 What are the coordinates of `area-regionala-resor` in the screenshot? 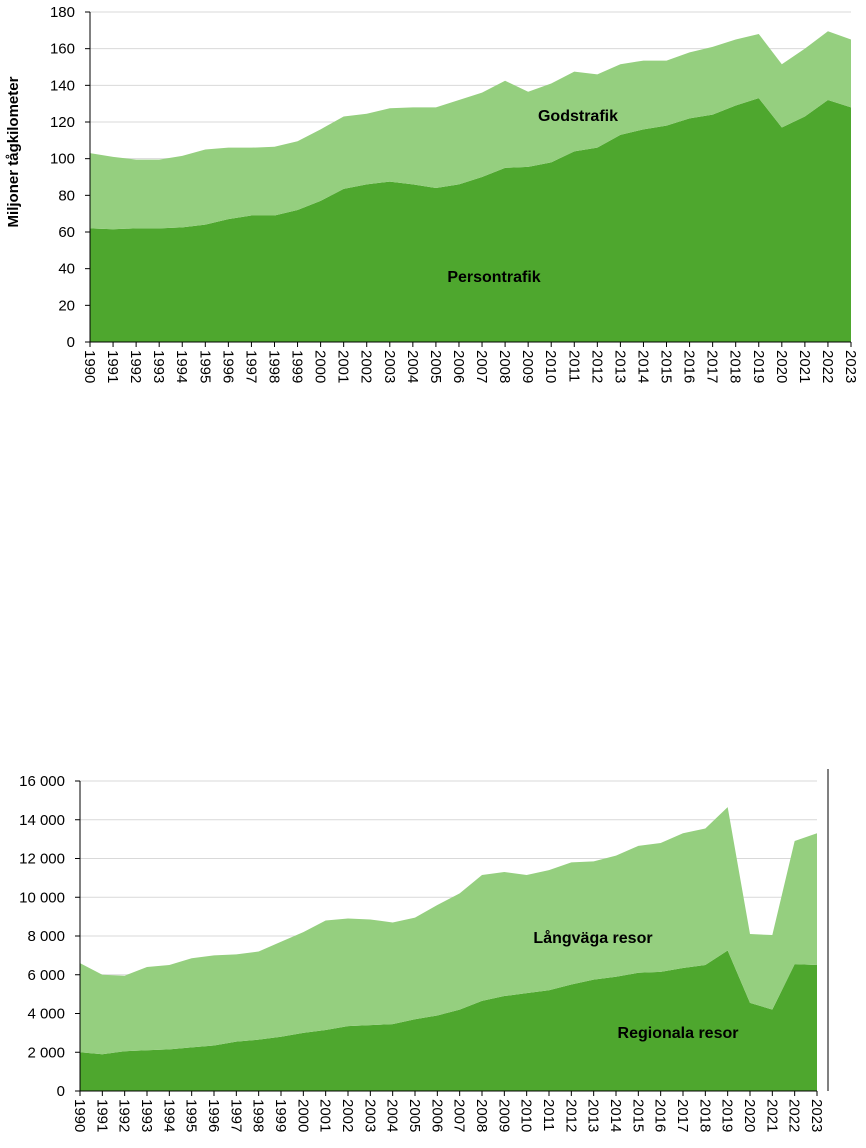 It's located at (448, 1020).